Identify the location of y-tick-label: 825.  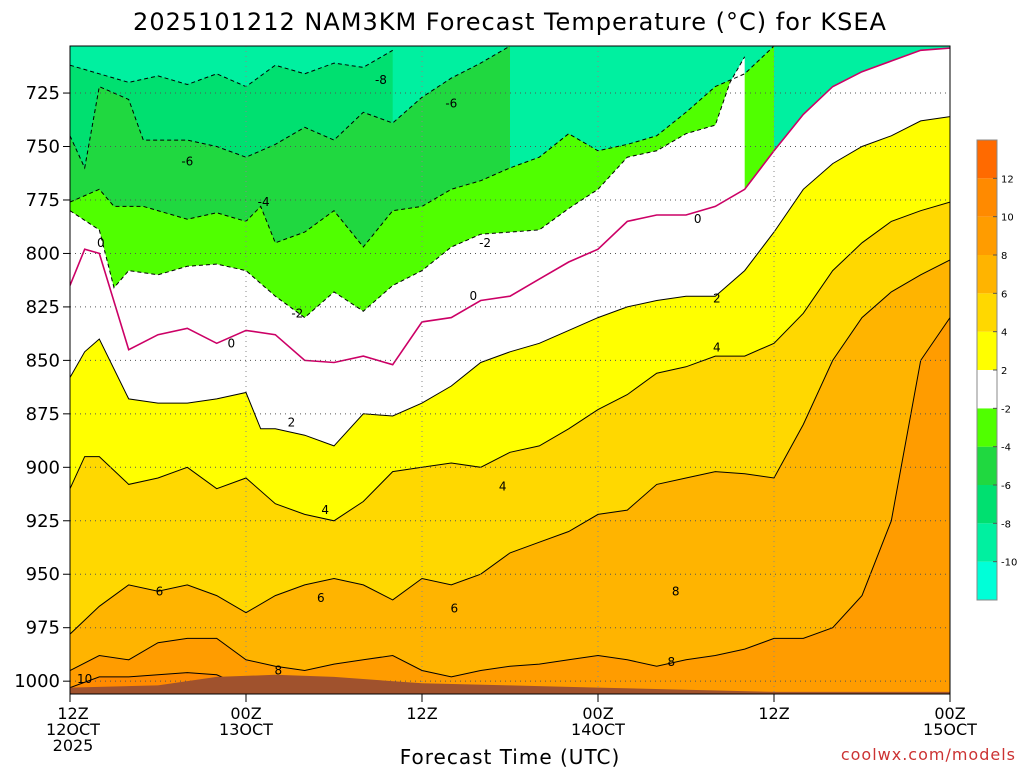
(43, 307).